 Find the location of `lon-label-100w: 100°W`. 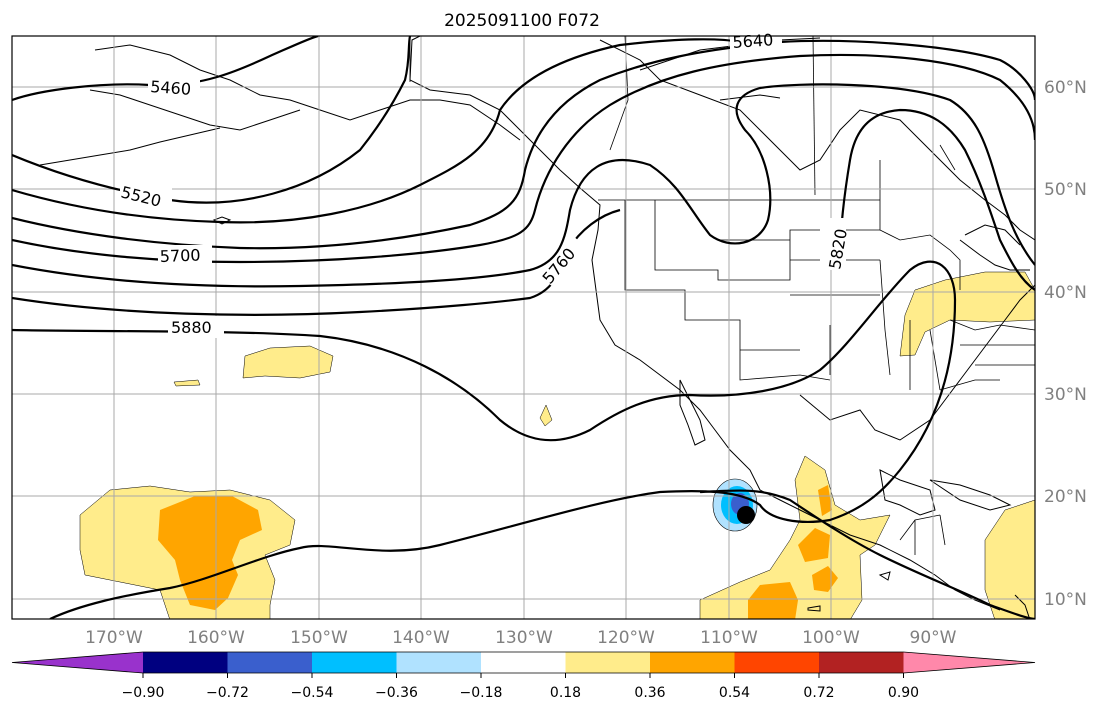

lon-label-100w: 100°W is located at coordinates (831, 638).